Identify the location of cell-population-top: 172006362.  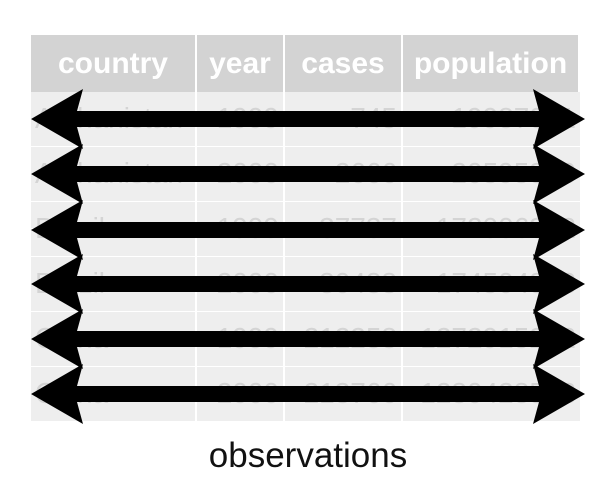
(491, 215).